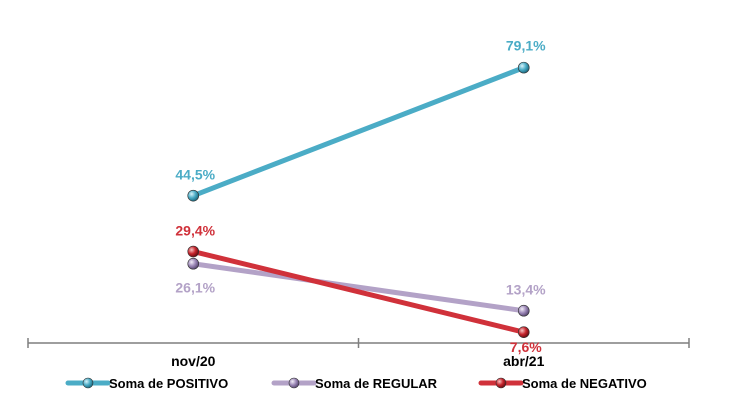 This screenshot has height=409, width=730. Describe the element at coordinates (195, 175) in the screenshot. I see `data-label: 44,5%` at that location.